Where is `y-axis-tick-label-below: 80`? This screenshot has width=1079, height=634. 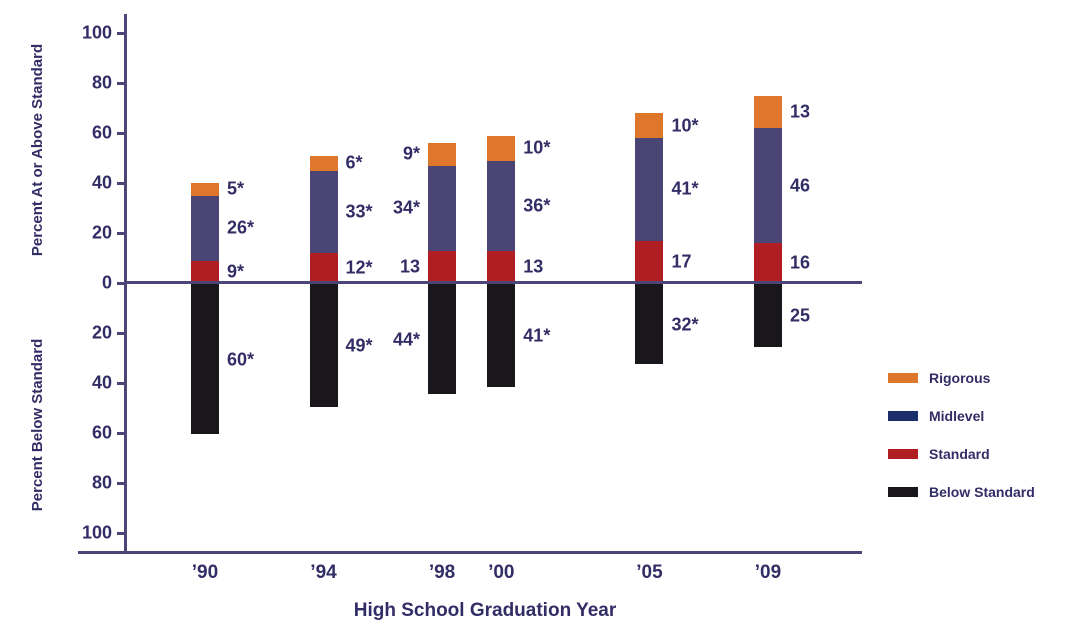
y-axis-tick-label-below: 80 is located at coordinates (101, 482).